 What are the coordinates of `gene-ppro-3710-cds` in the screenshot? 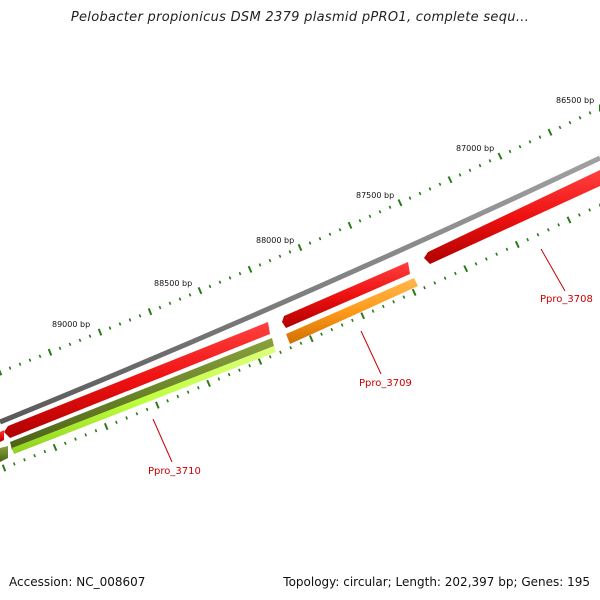 It's located at (137, 380).